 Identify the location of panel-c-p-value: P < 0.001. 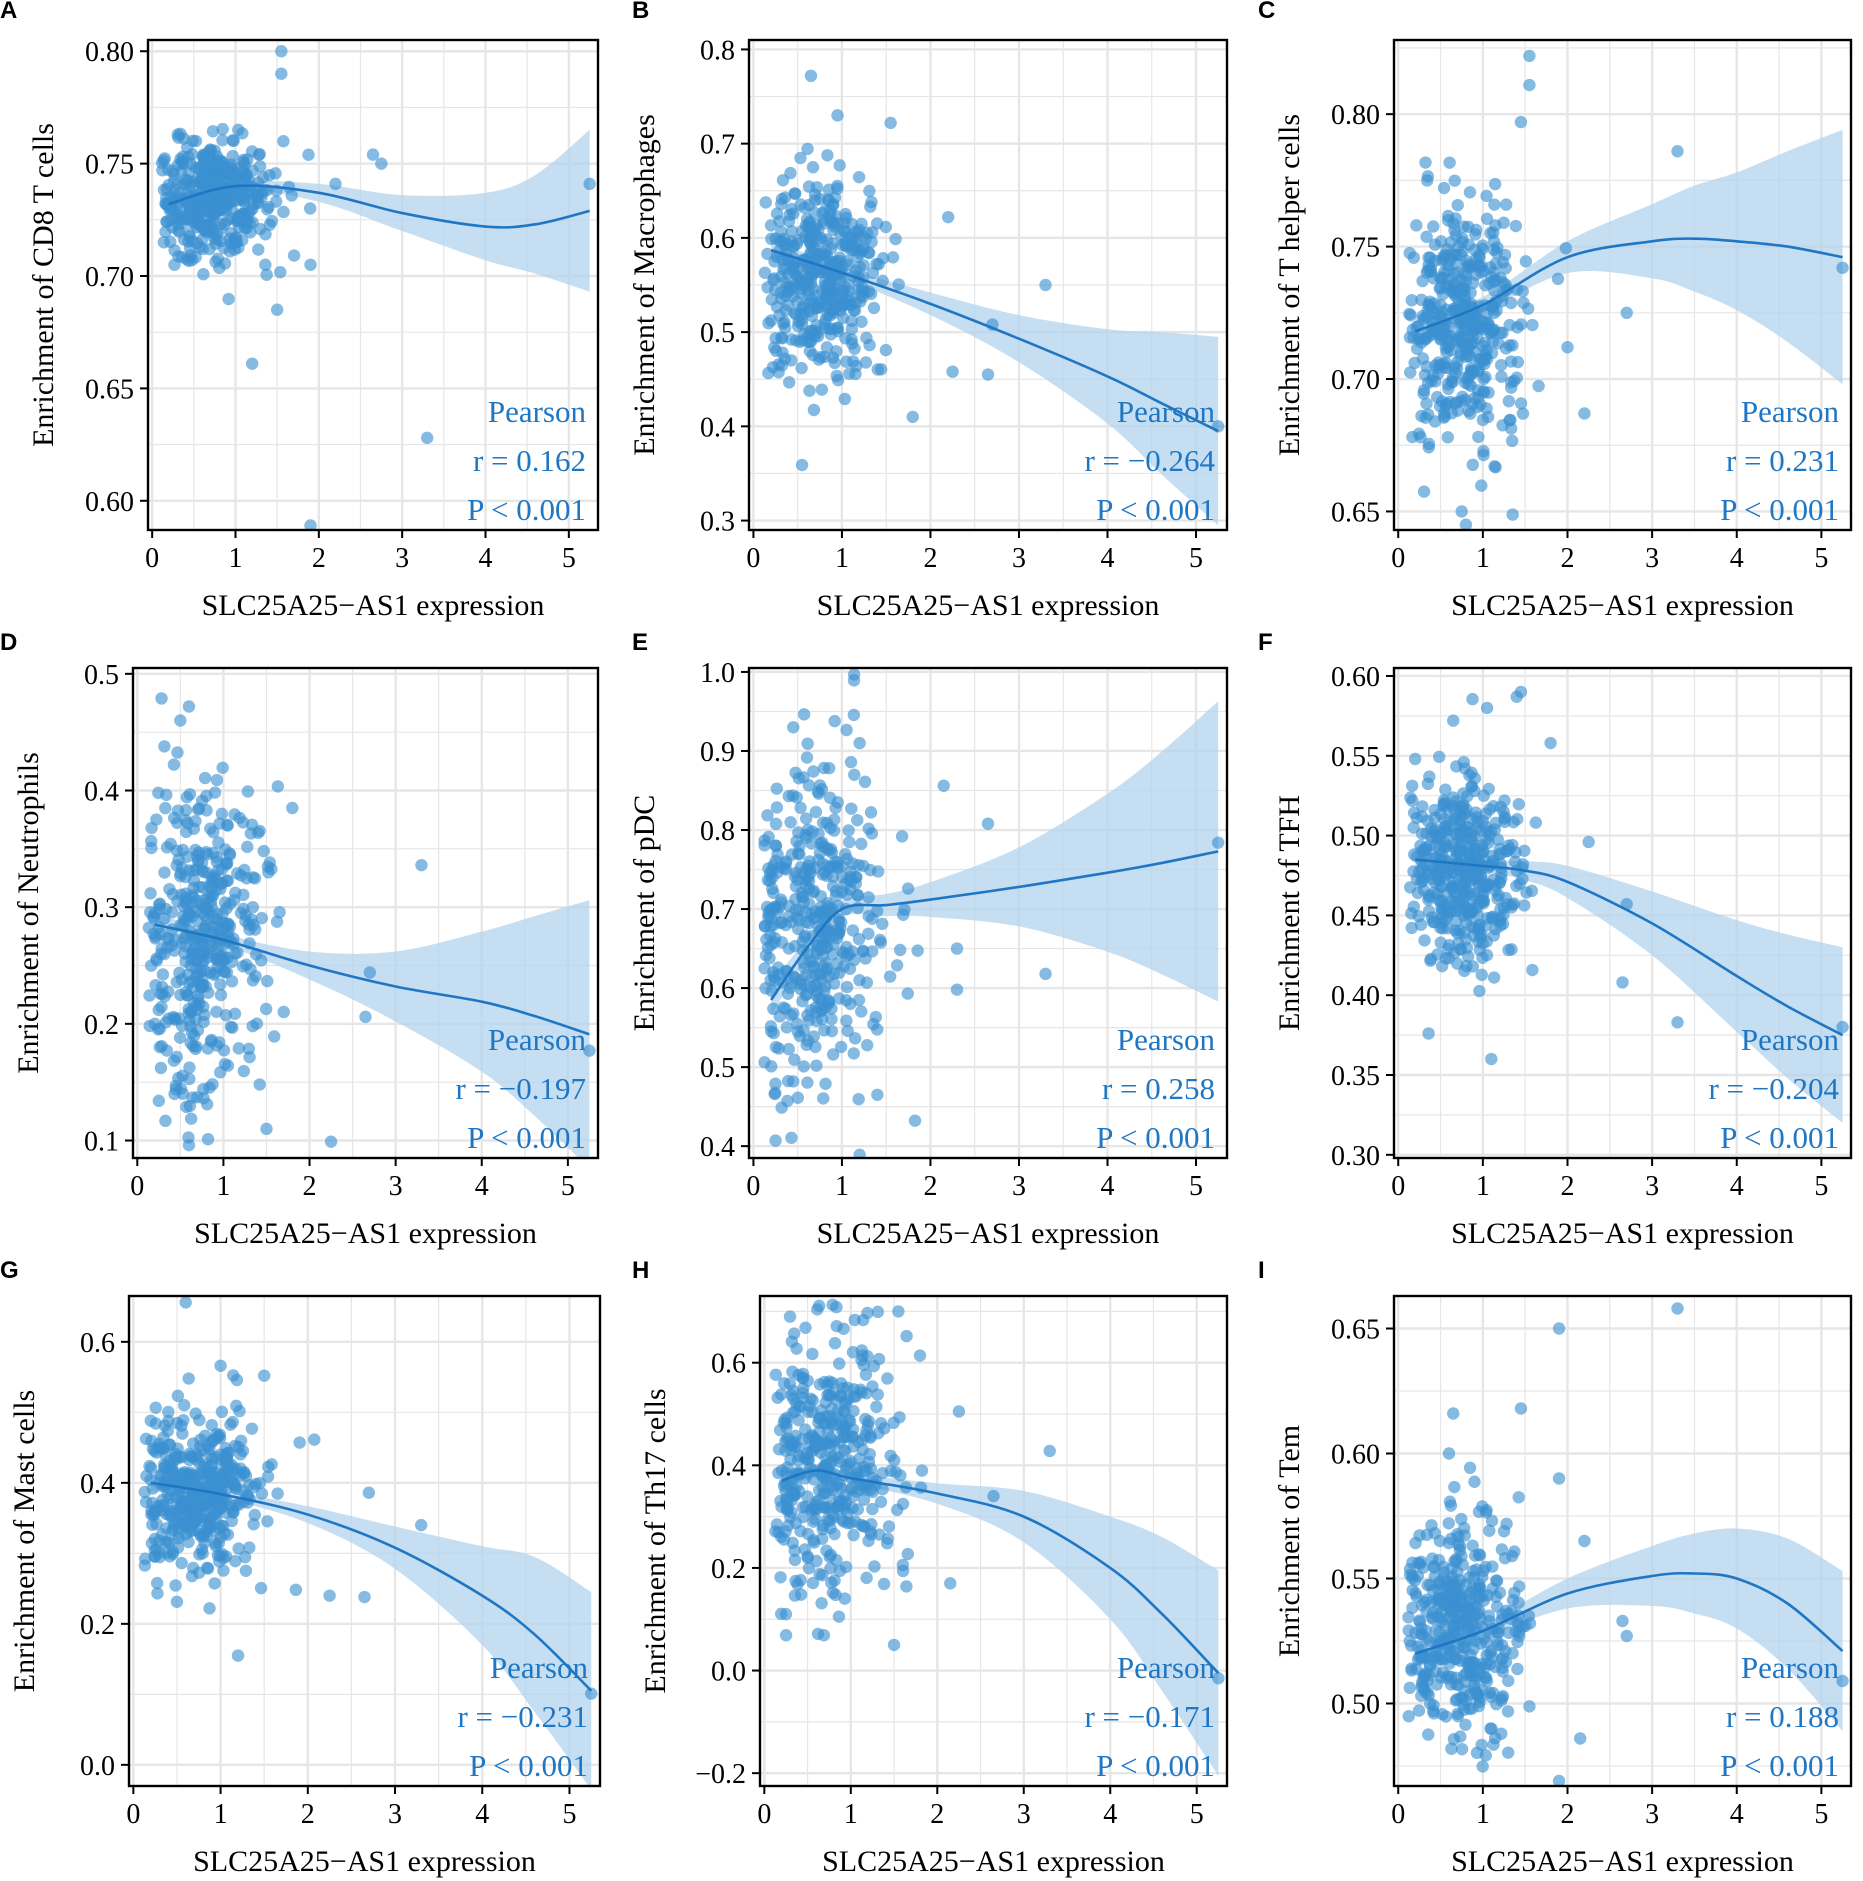
(1779, 509).